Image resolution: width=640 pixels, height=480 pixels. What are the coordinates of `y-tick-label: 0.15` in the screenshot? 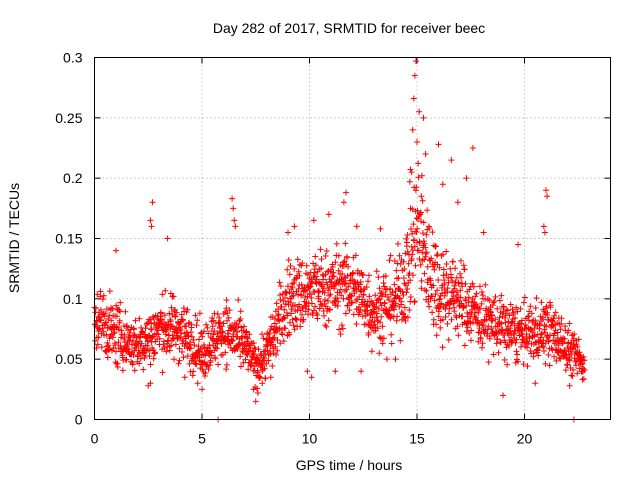 It's located at (68, 239).